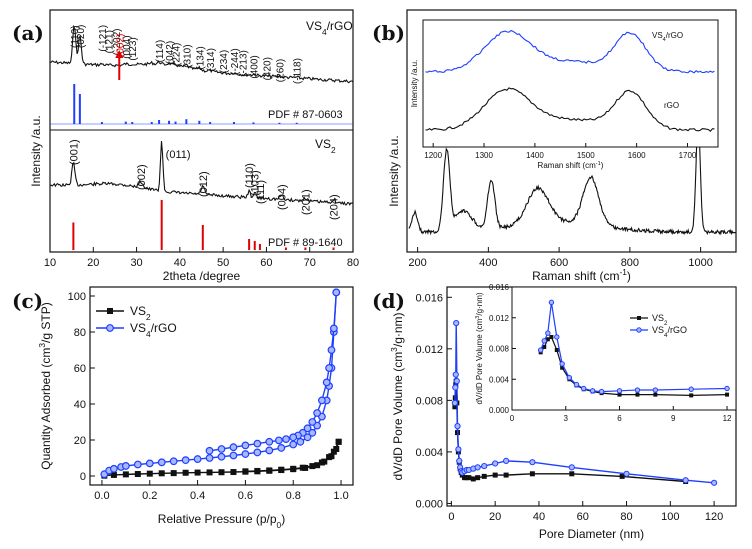 The height and width of the screenshot is (549, 752). What do you see at coordinates (512, 418) in the screenshot?
I see `inset-x-tick-label: 0` at bounding box center [512, 418].